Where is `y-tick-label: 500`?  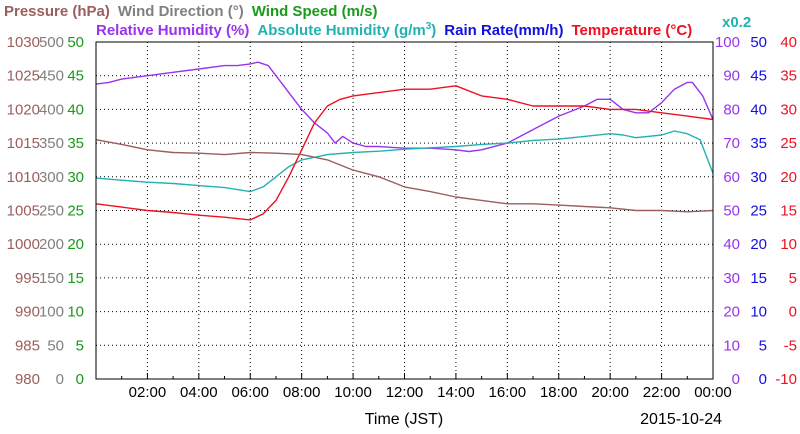
y-tick-label: 500 is located at coordinates (51, 42).